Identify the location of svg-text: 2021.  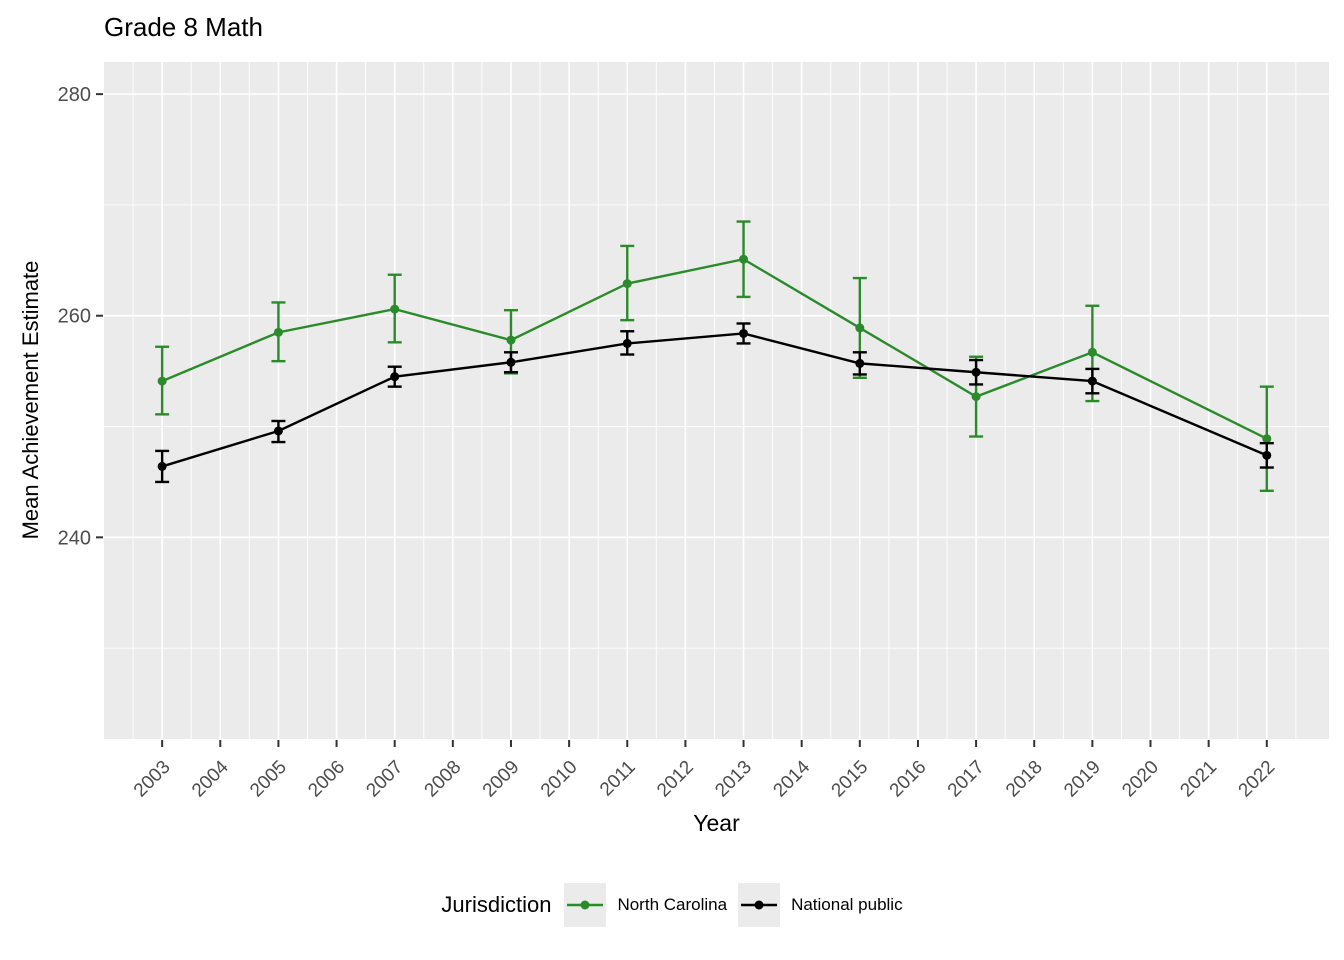
(1198, 779).